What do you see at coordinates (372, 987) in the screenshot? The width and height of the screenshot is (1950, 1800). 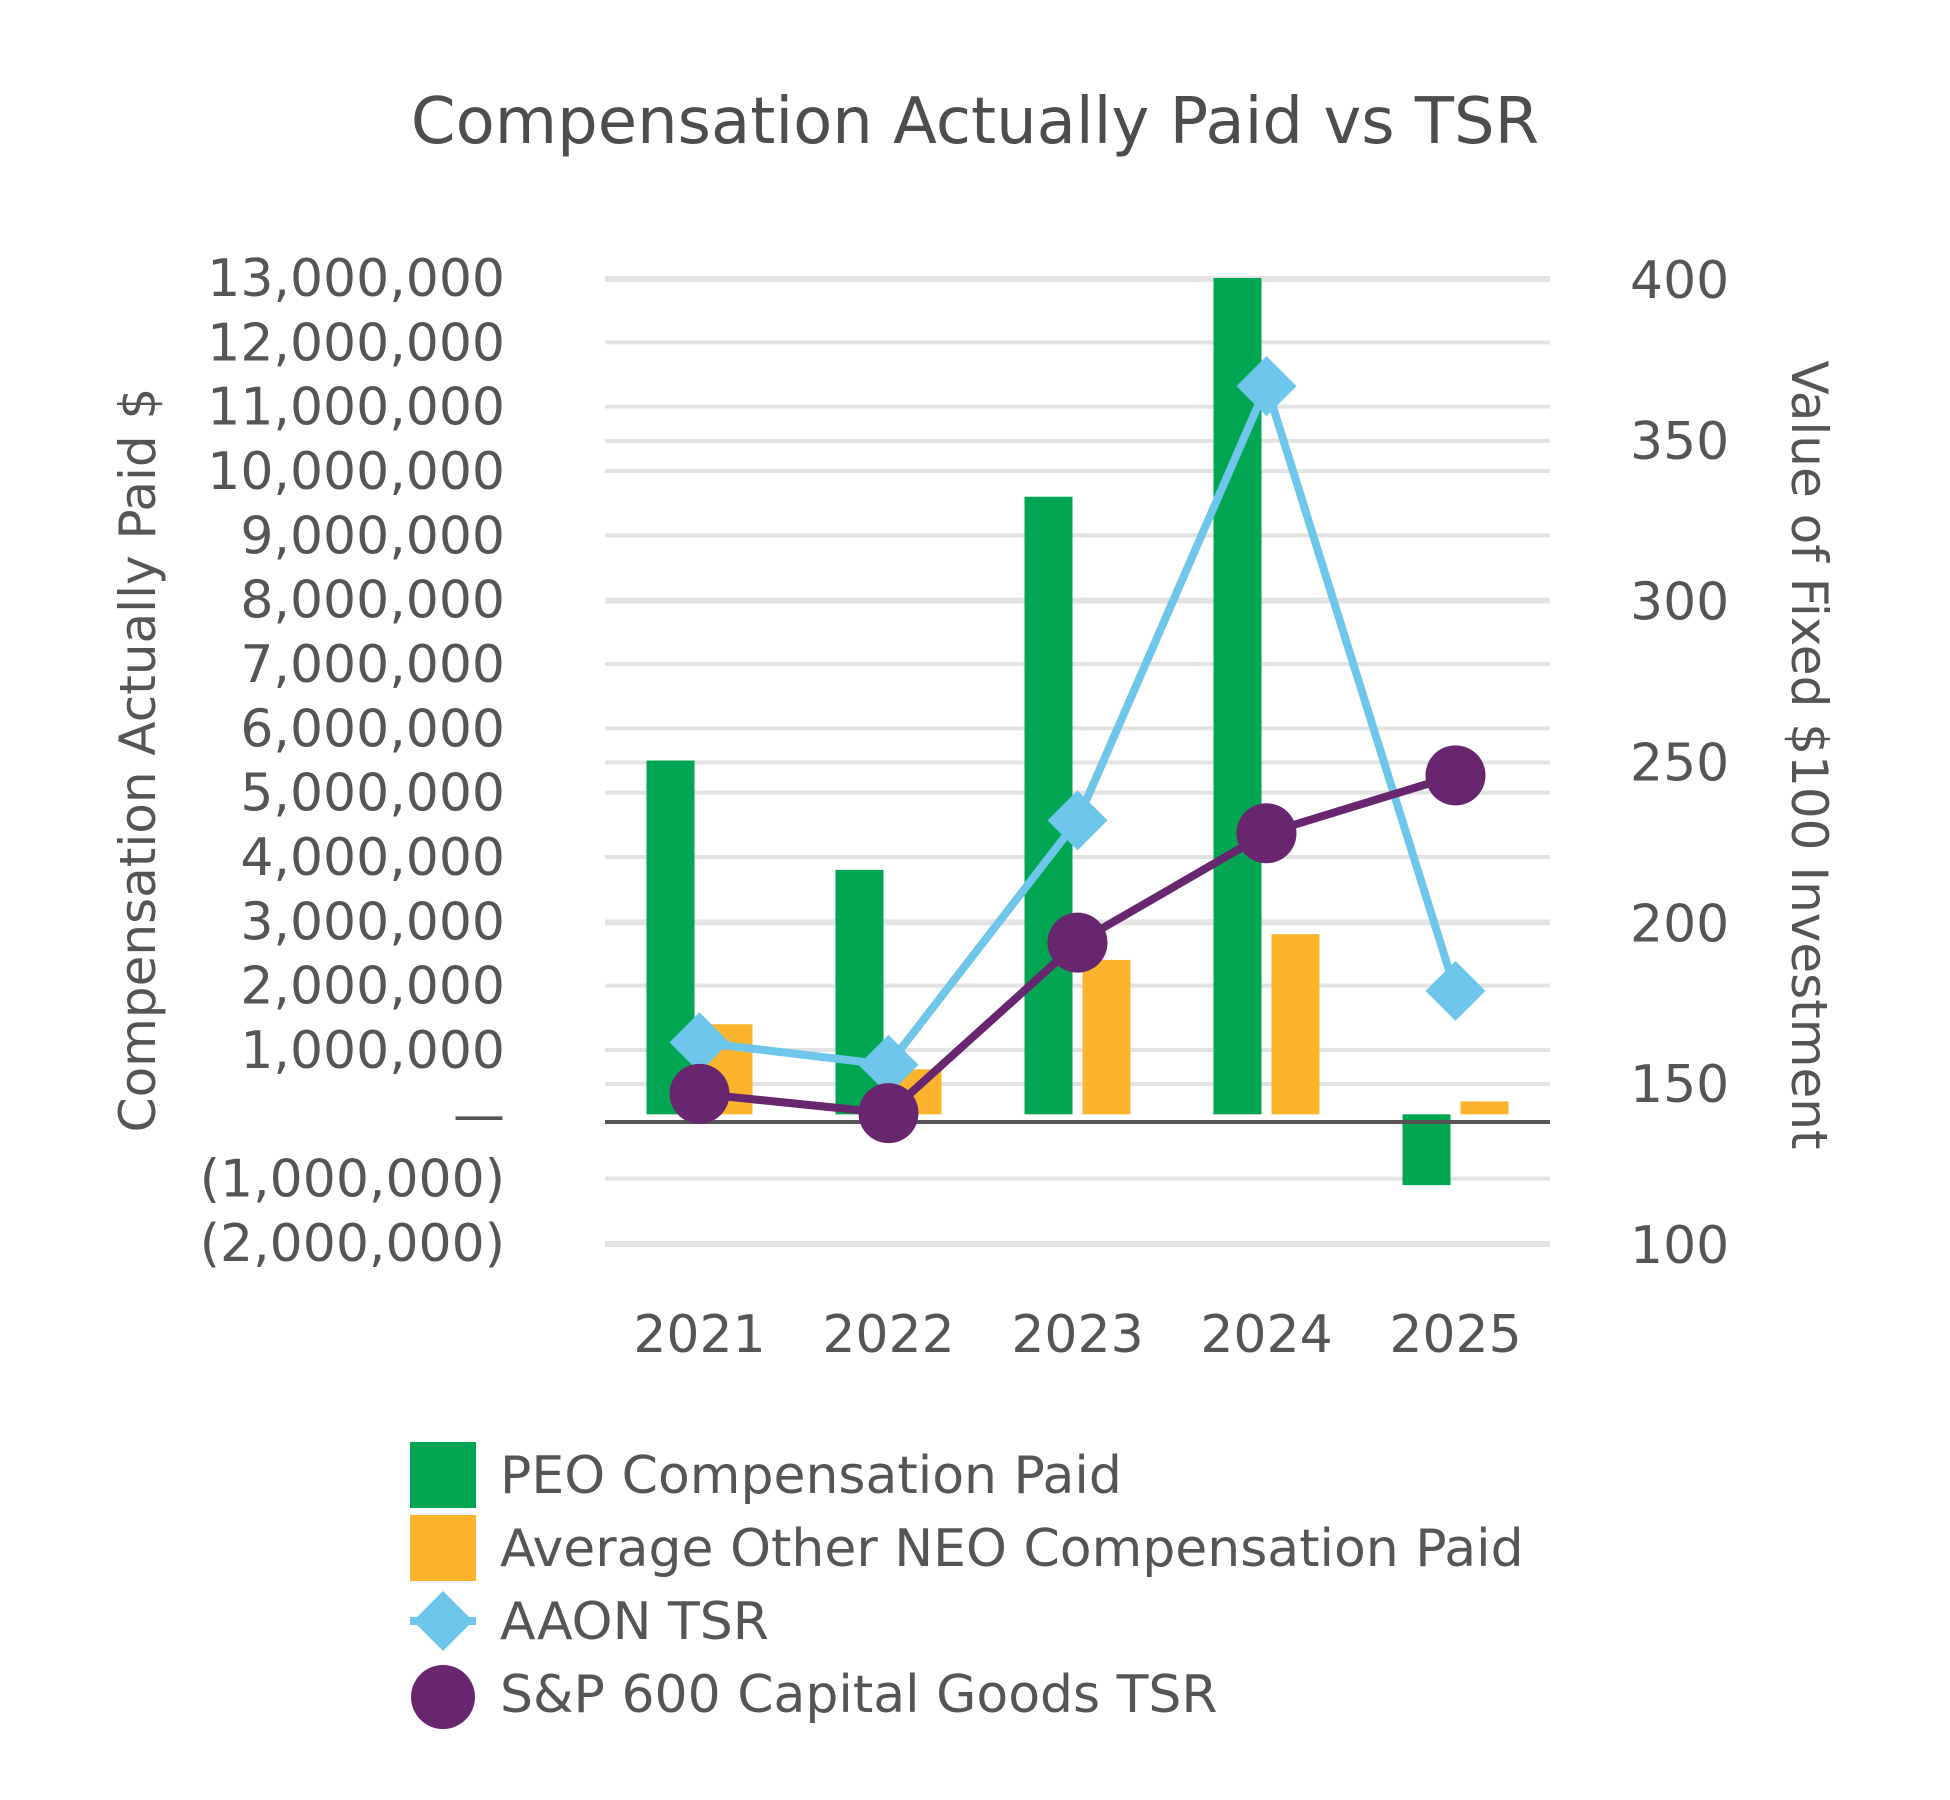 I see `y-left-tick: 2,000,000` at bounding box center [372, 987].